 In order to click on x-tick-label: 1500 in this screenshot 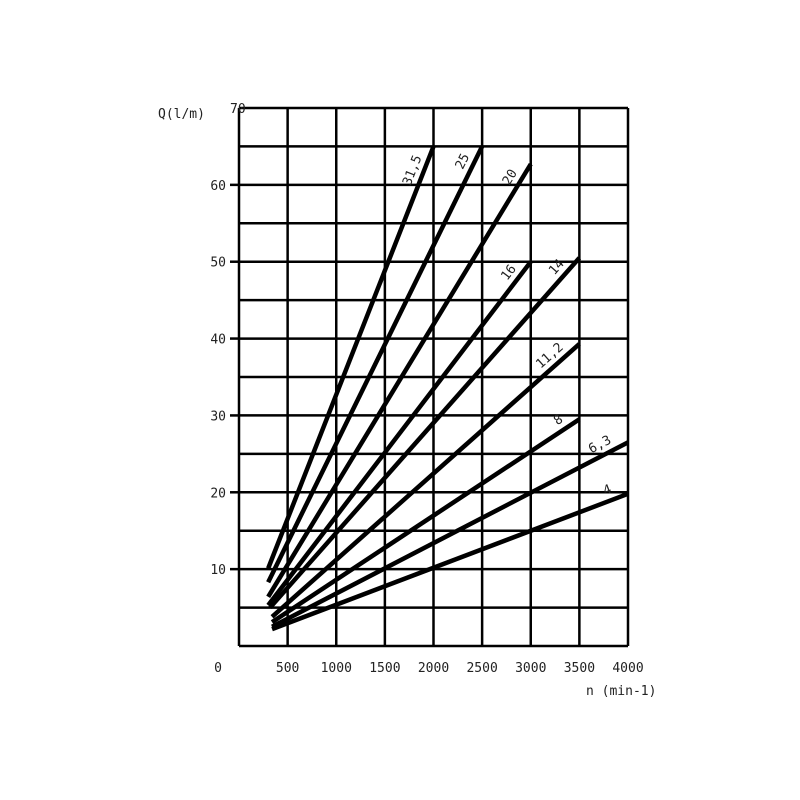, I will do `click(384, 668)`.